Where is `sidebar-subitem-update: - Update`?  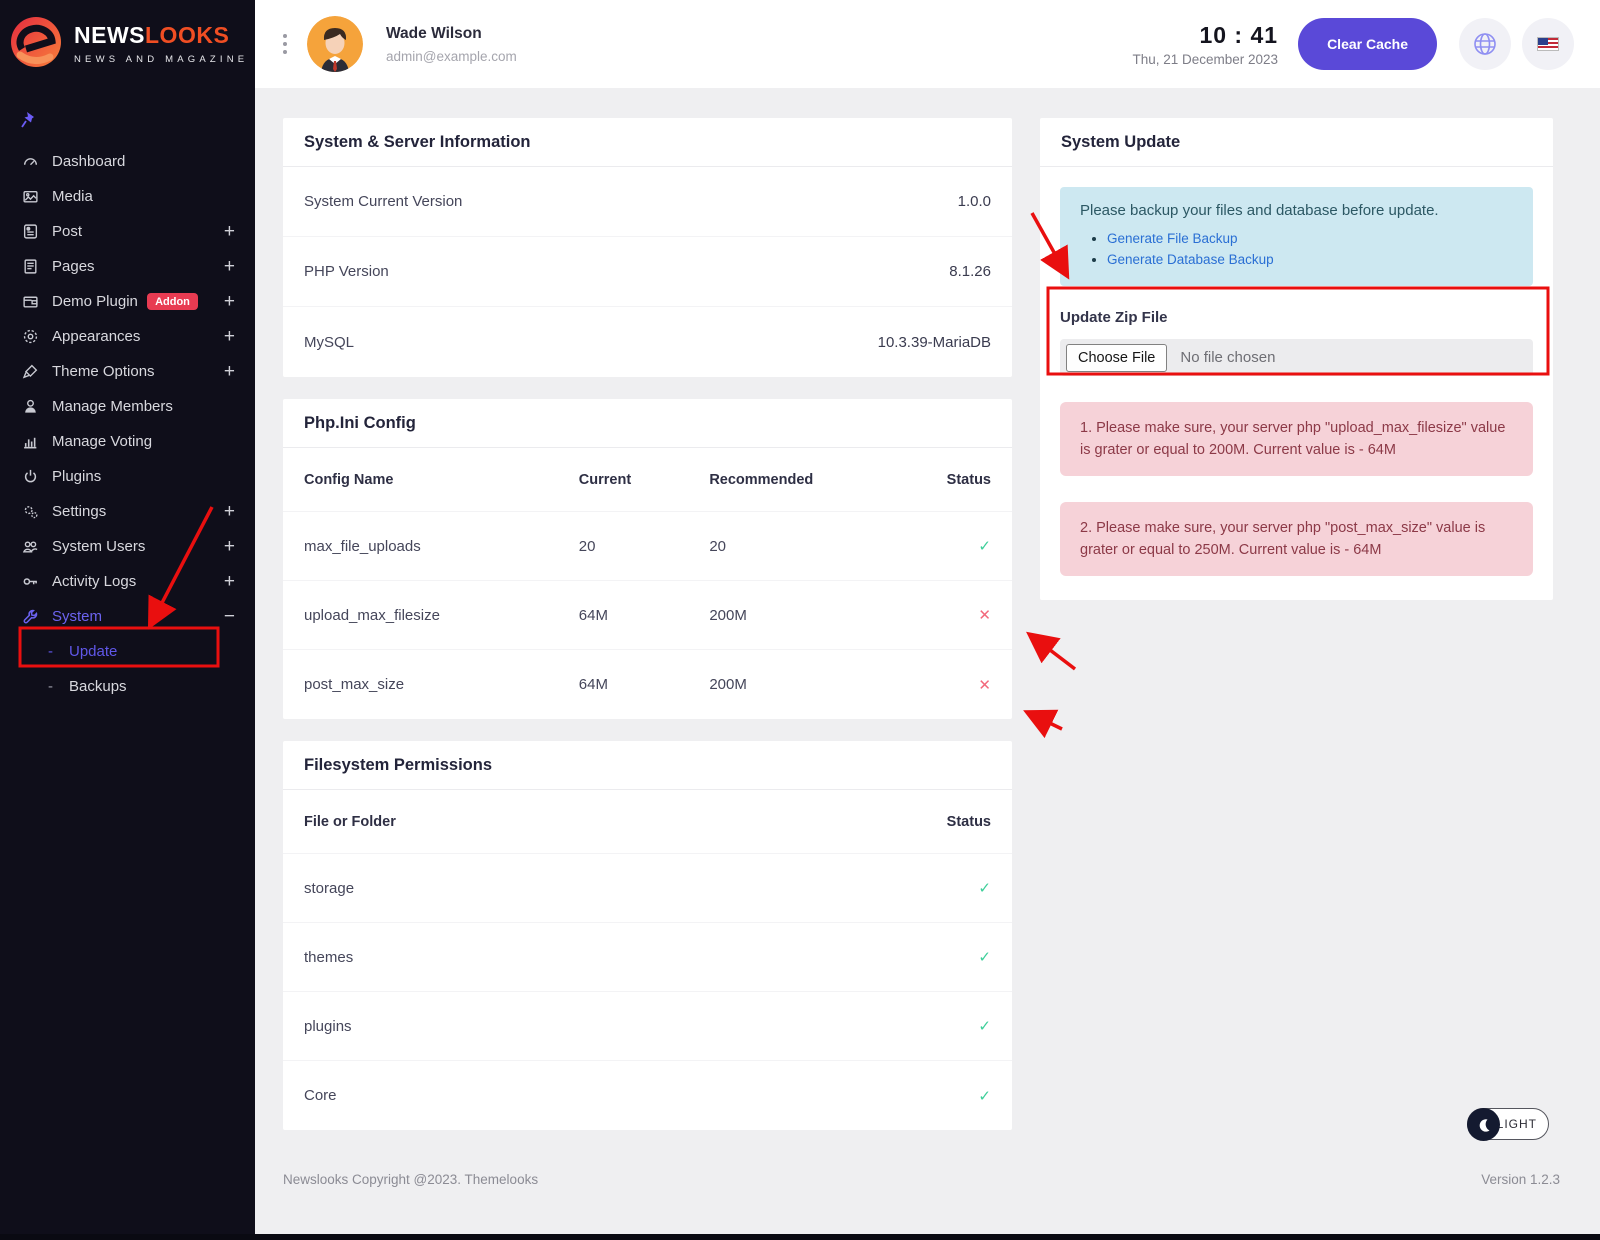 sidebar-subitem-update: - Update is located at coordinates (127, 651).